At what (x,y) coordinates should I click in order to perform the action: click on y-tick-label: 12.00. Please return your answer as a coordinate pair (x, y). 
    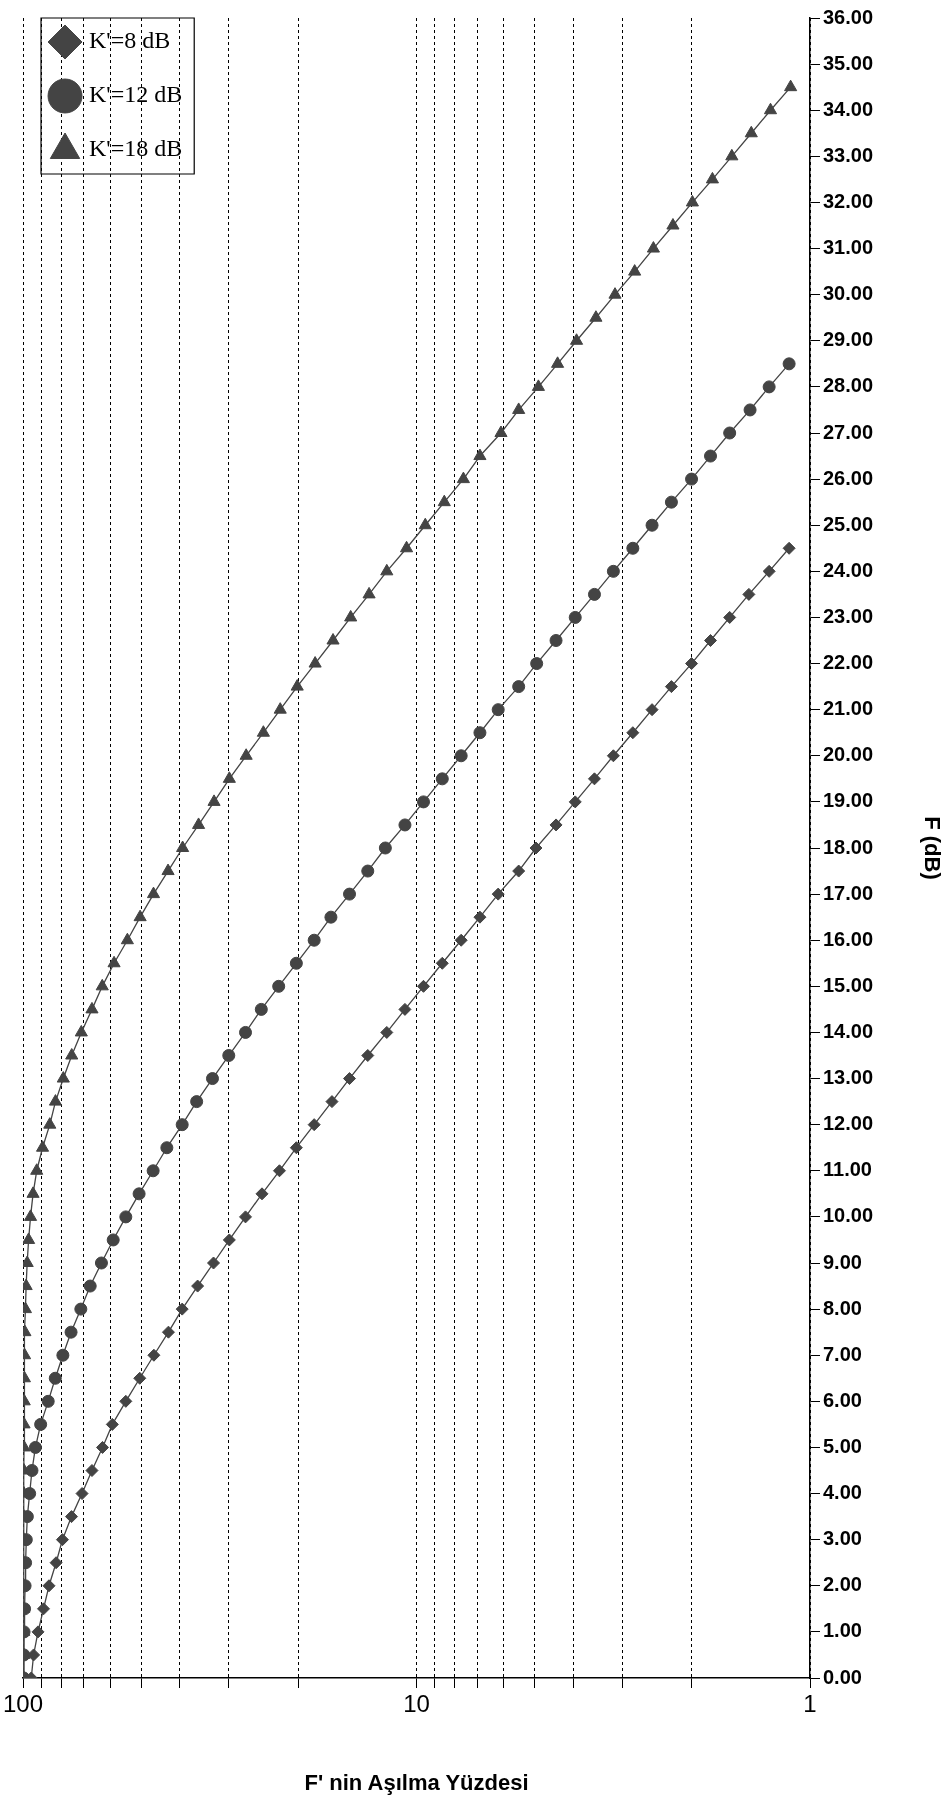
    Looking at the image, I should click on (848, 1123).